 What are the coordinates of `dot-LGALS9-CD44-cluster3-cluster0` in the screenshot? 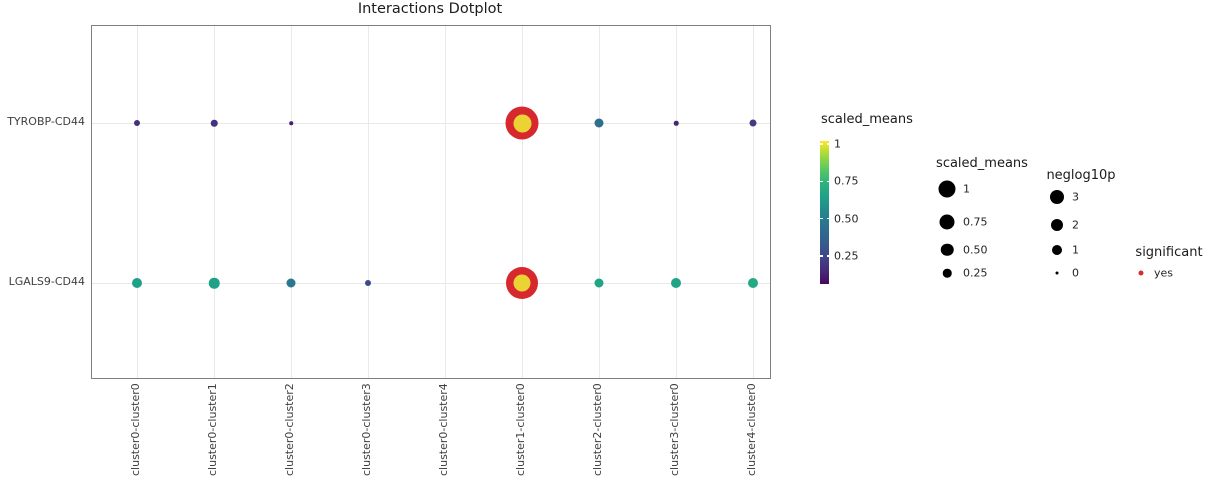 It's located at (676, 283).